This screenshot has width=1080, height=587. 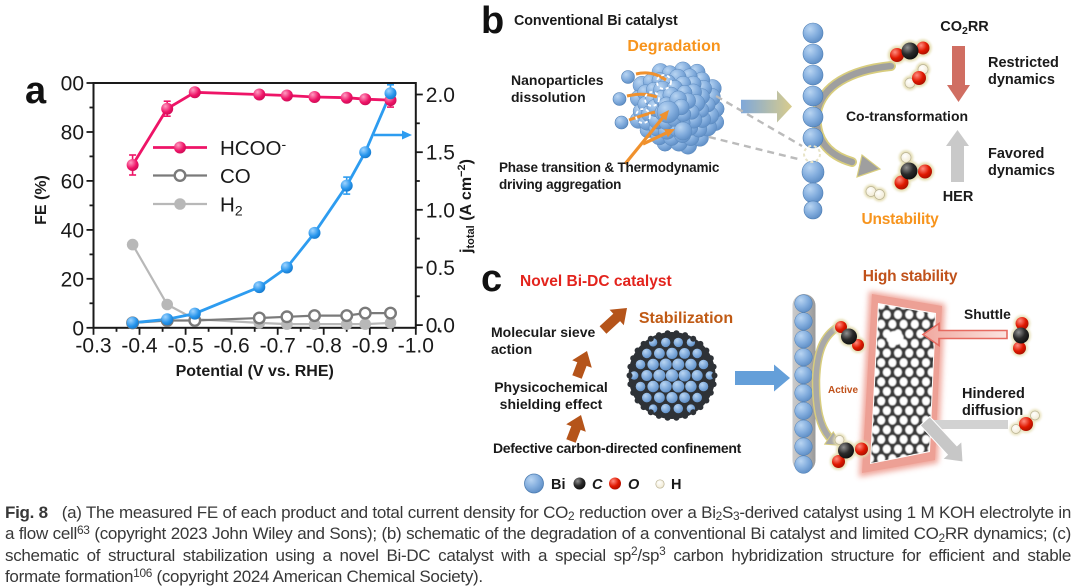 What do you see at coordinates (72, 279) in the screenshot?
I see `svg-text: 20` at bounding box center [72, 279].